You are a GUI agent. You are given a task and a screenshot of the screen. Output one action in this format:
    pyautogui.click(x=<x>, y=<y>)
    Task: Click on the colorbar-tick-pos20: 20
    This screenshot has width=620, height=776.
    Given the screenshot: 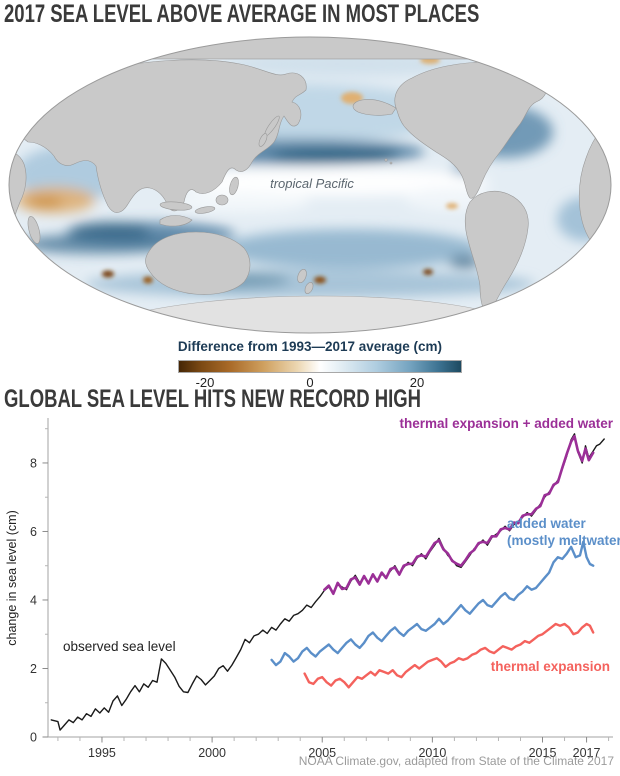 What is the action you would take?
    pyautogui.click(x=417, y=382)
    